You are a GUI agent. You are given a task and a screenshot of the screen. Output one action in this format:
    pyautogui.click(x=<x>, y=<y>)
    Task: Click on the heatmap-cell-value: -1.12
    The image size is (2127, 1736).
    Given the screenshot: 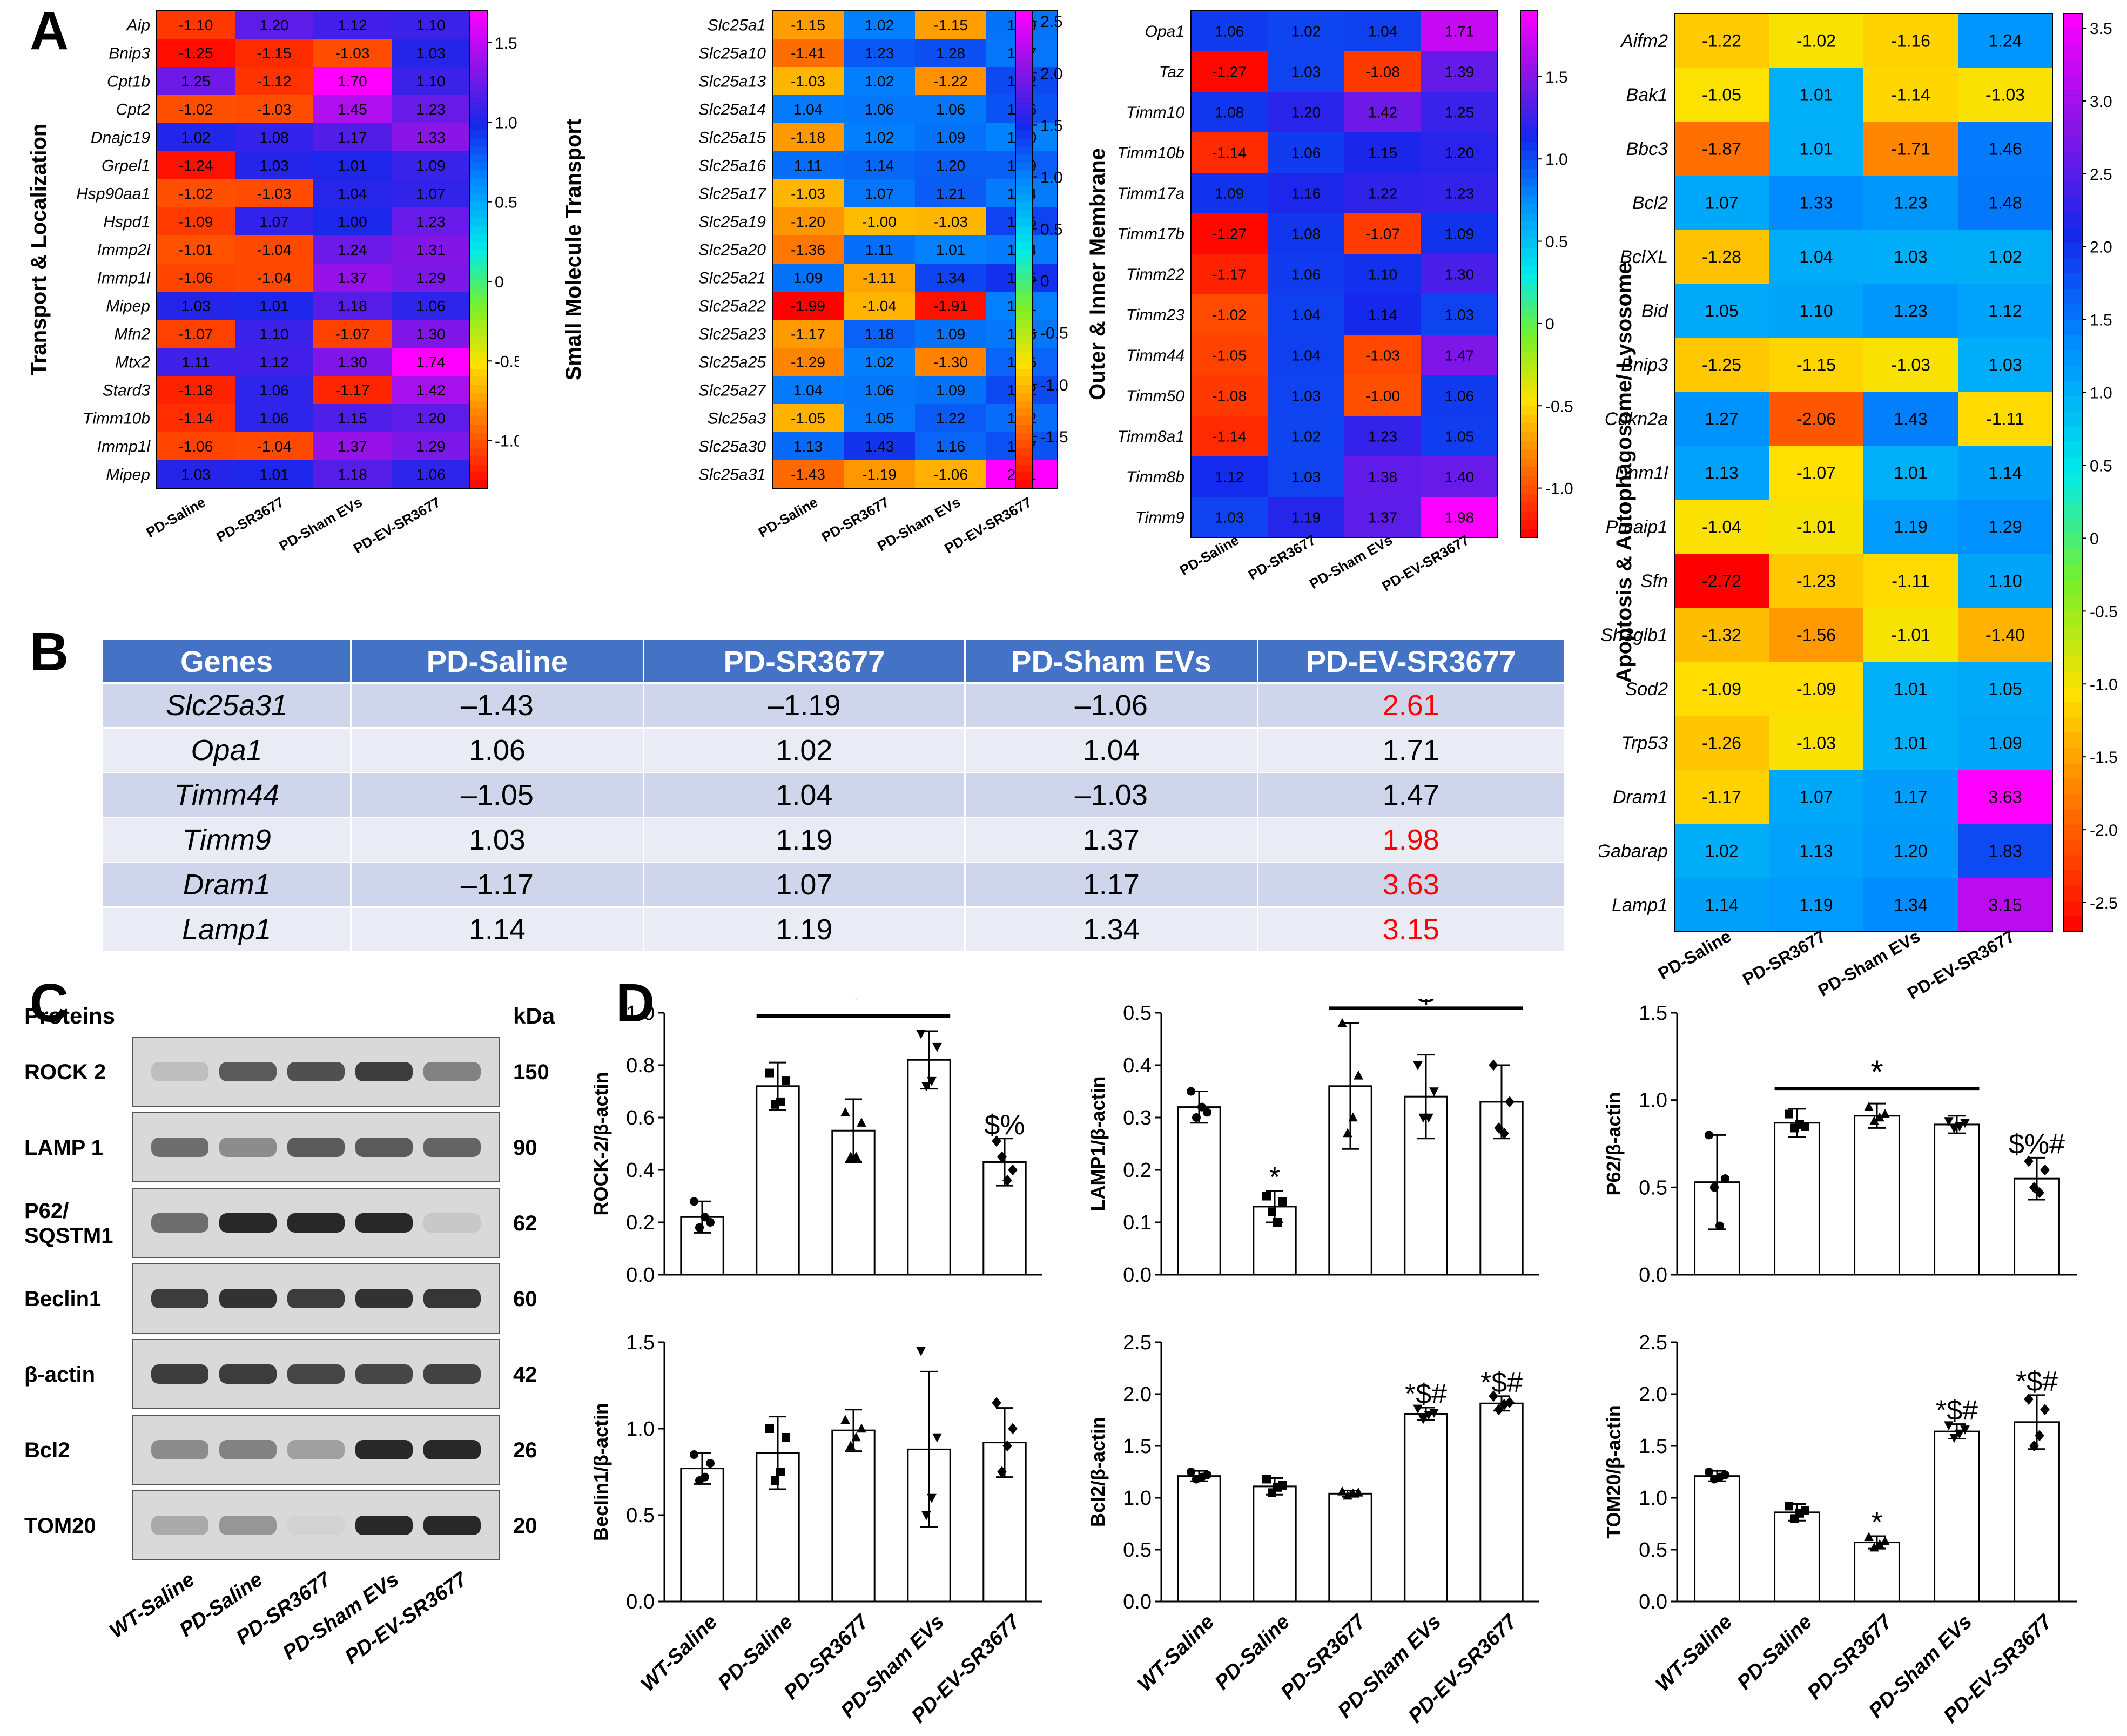 What is the action you would take?
    pyautogui.click(x=274, y=81)
    